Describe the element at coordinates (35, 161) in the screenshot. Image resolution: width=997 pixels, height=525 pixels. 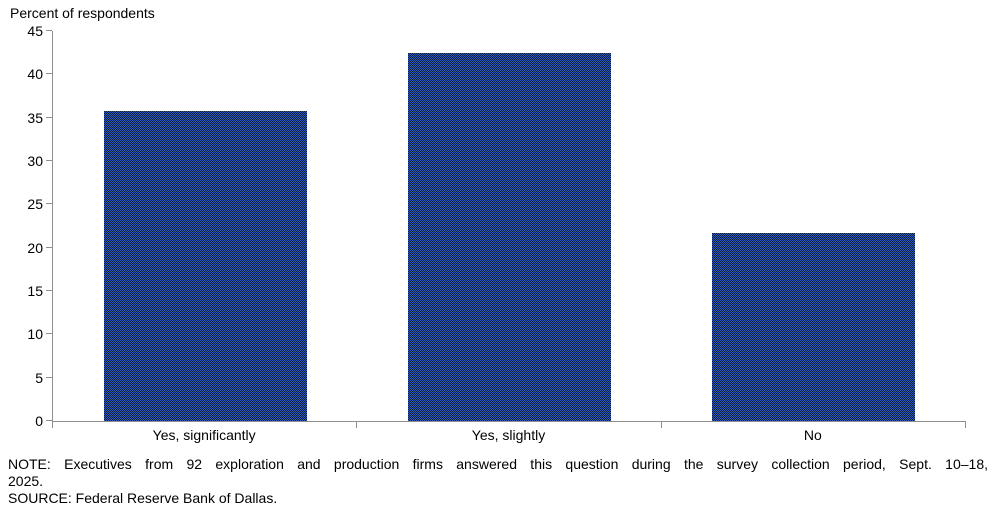
I see `y-tick-label: 30` at that location.